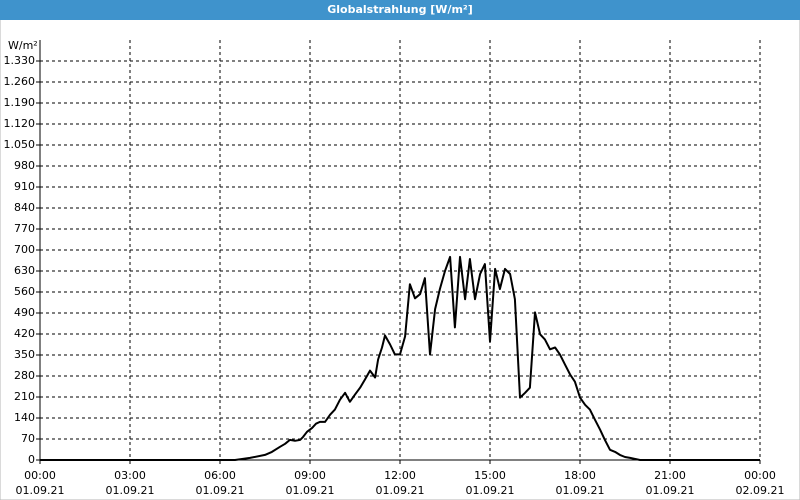 The height and width of the screenshot is (500, 800). Describe the element at coordinates (24, 228) in the screenshot. I see `y-tick-label: 770` at that location.